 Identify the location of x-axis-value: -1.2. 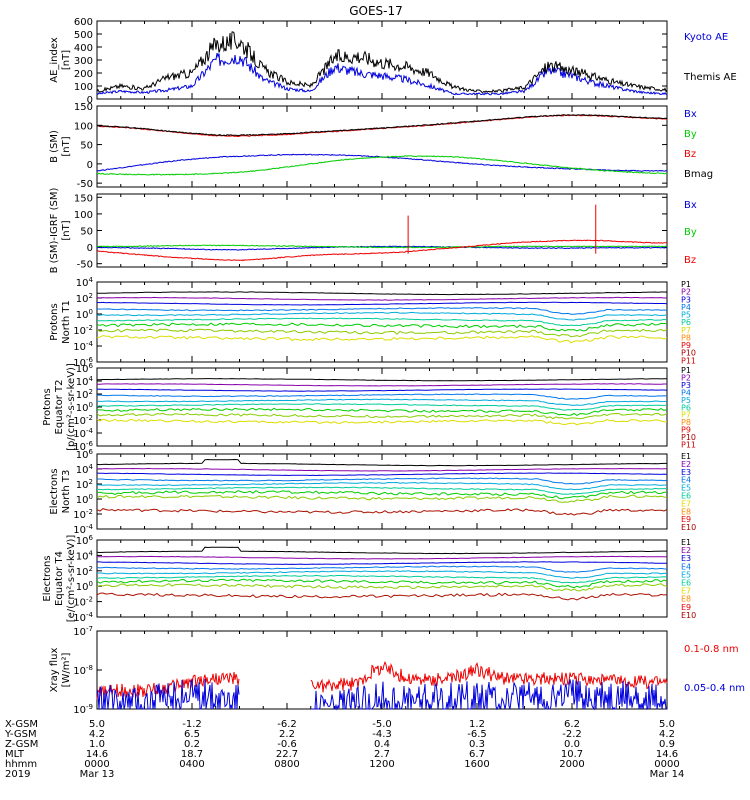
(192, 724).